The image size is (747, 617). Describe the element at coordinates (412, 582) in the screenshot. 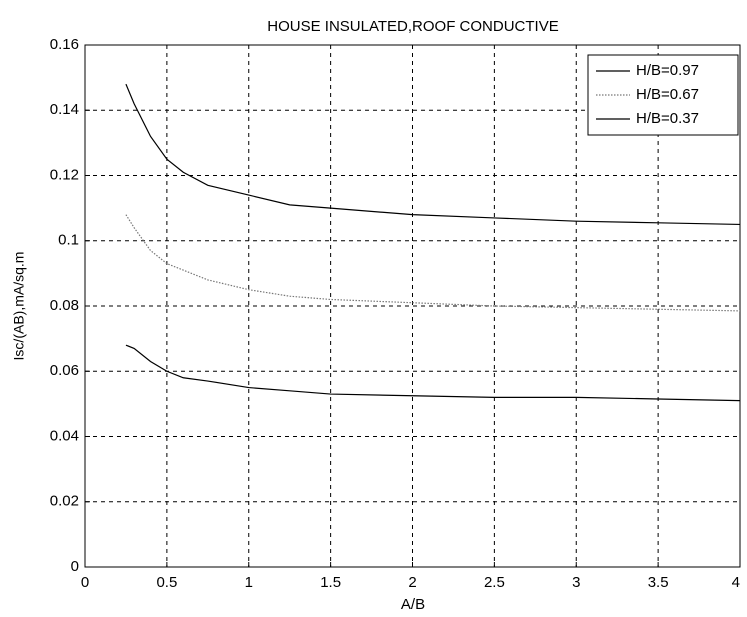

I see `x-tick-label: 2` at that location.